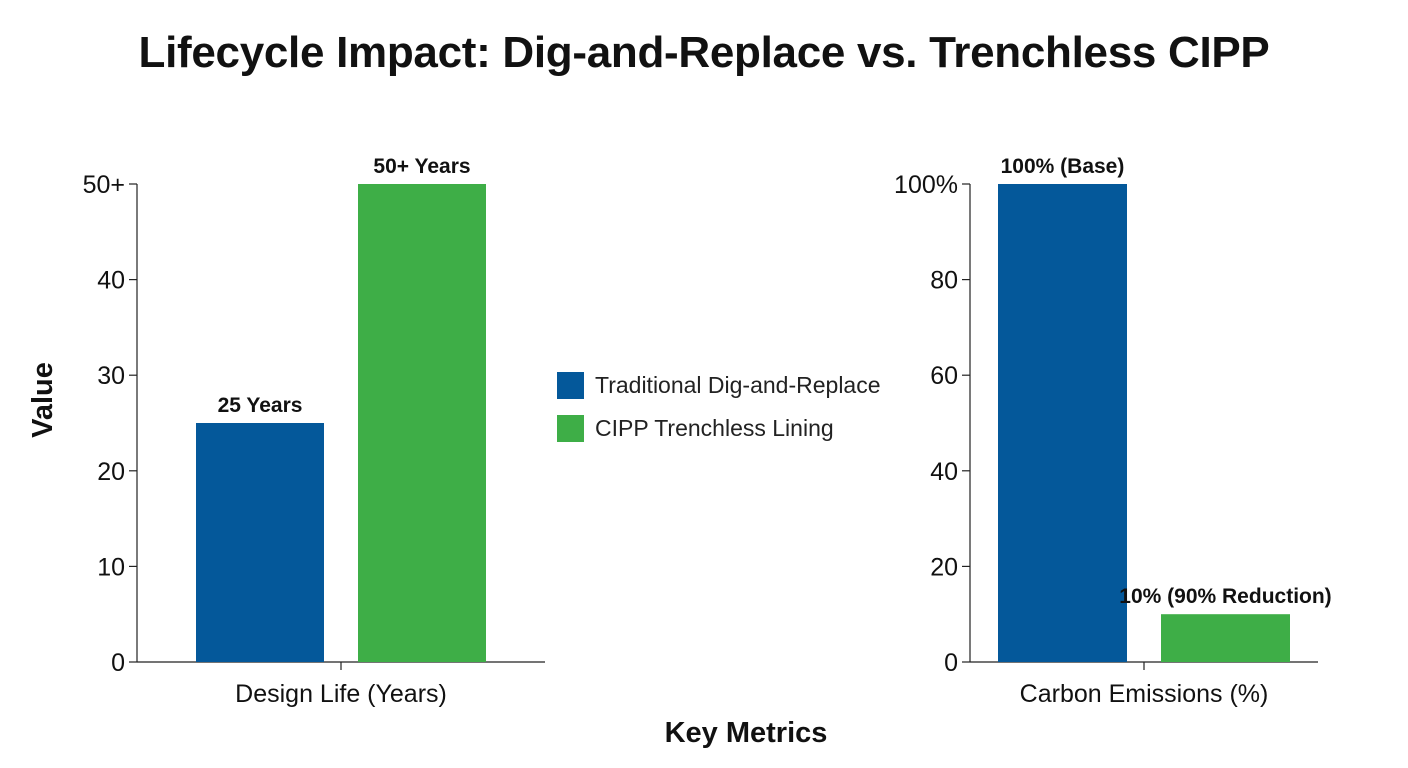 The height and width of the screenshot is (768, 1408). I want to click on bar-value-label: 25 Years, so click(260, 405).